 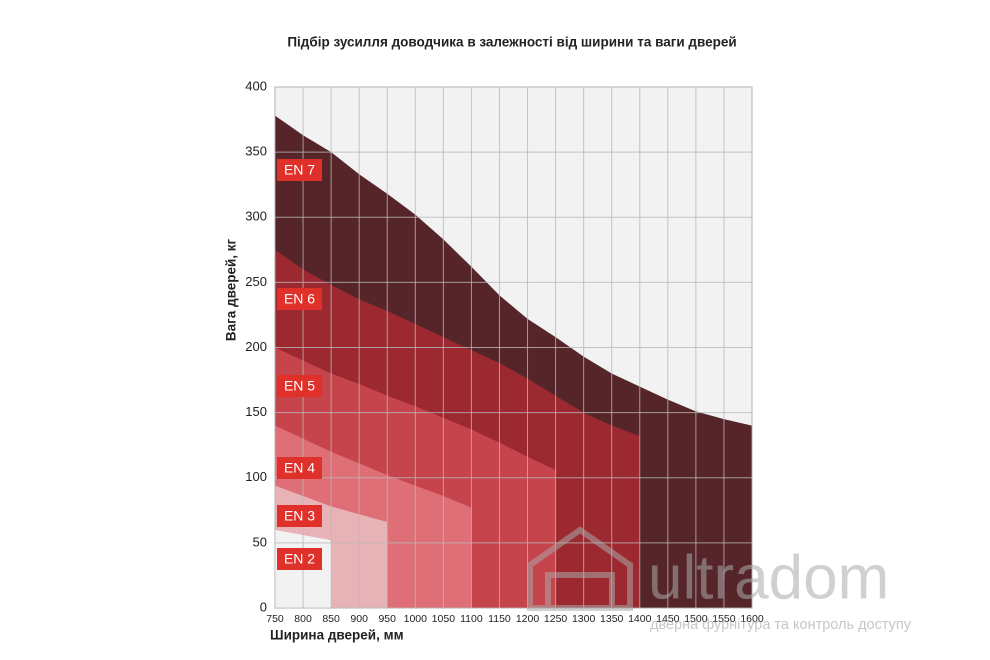 What do you see at coordinates (724, 619) in the screenshot?
I see `x-tick-label: 1550` at bounding box center [724, 619].